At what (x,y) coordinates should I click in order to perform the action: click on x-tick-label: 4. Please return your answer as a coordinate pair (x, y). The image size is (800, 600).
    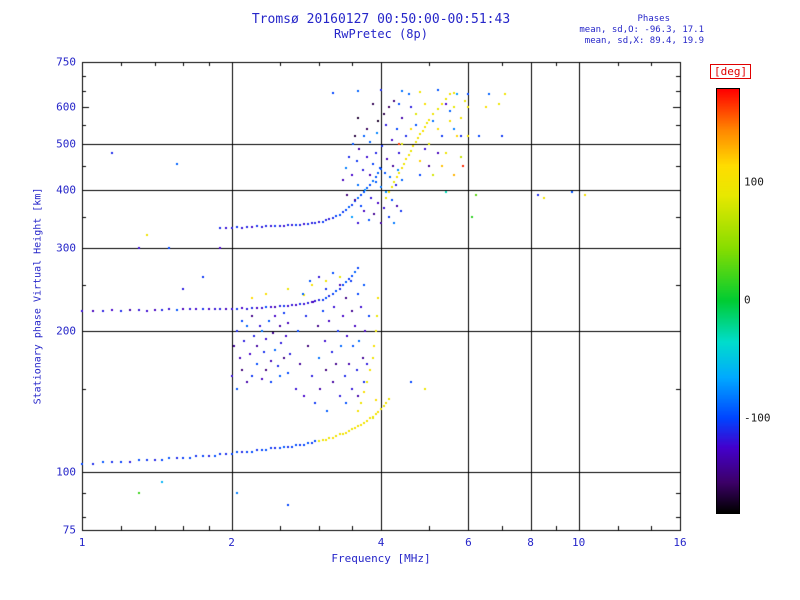
    Looking at the image, I should click on (381, 542).